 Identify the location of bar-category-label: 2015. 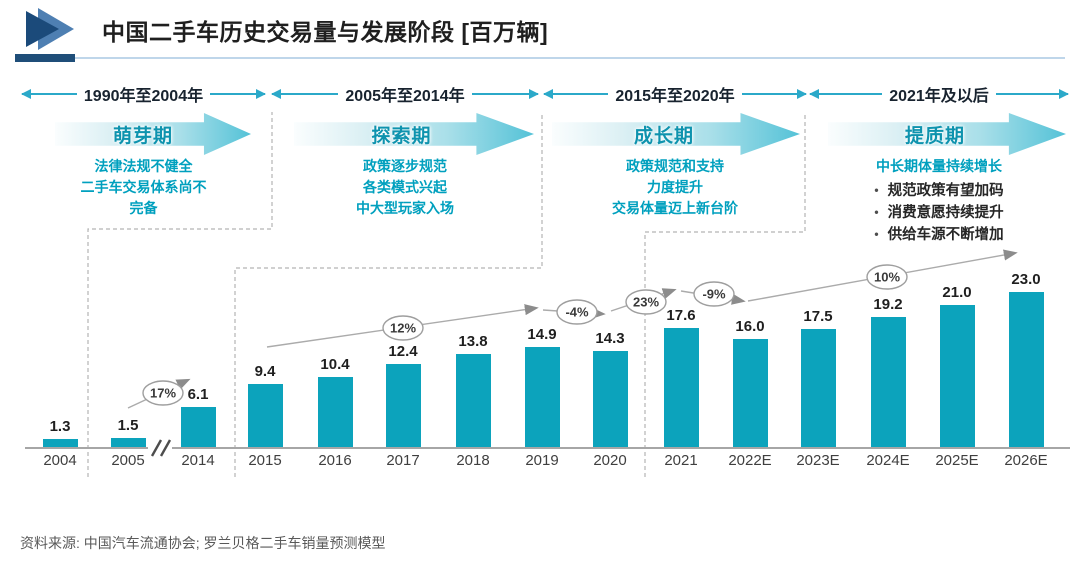
(265, 460).